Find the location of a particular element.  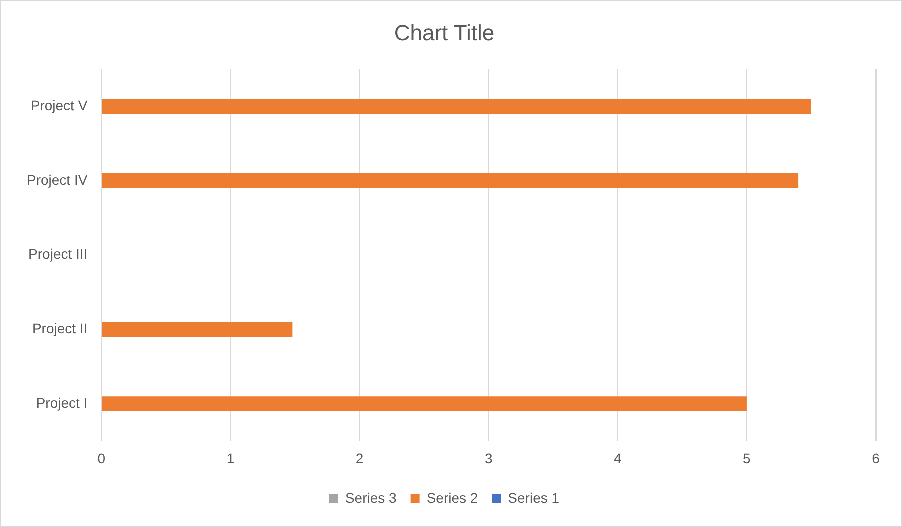

y-tick-label: Project III is located at coordinates (58, 254).